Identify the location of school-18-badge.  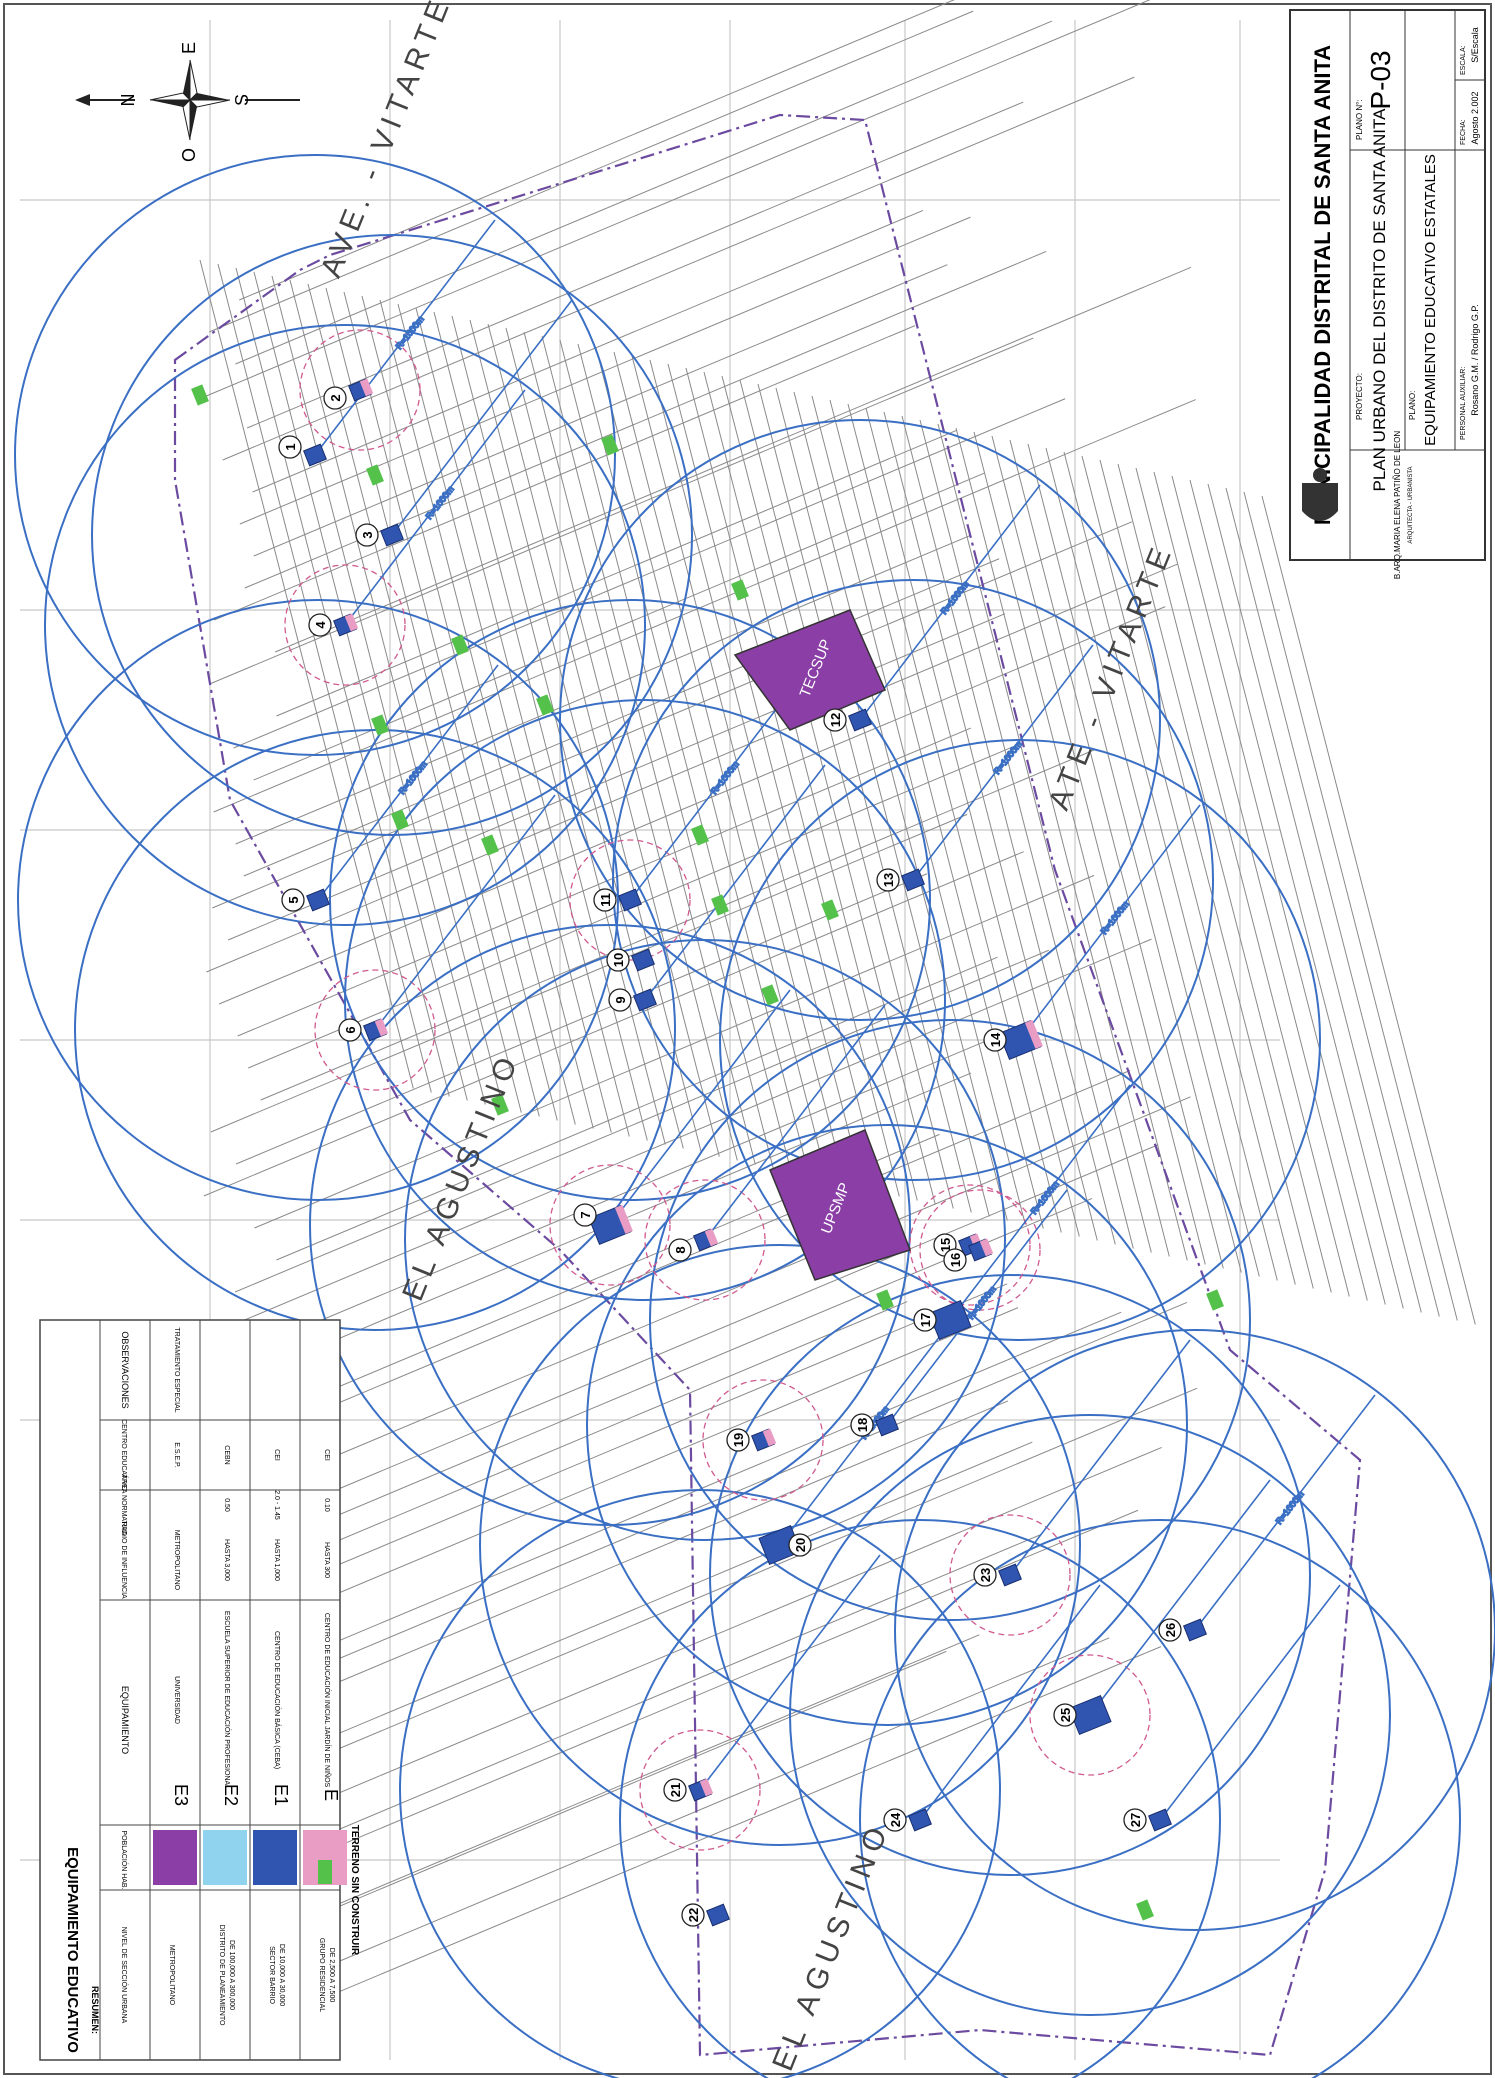
(862, 1425).